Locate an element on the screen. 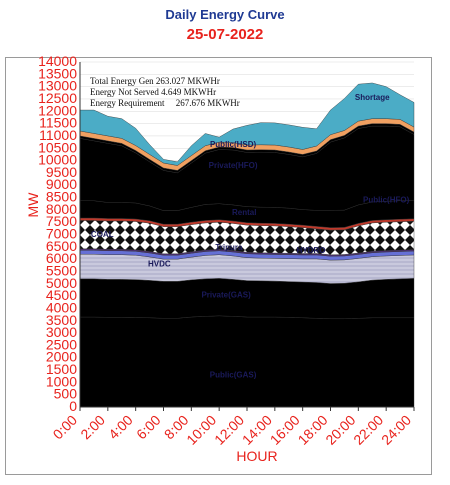  y-tick-13000: 13000 is located at coordinates (57, 86).